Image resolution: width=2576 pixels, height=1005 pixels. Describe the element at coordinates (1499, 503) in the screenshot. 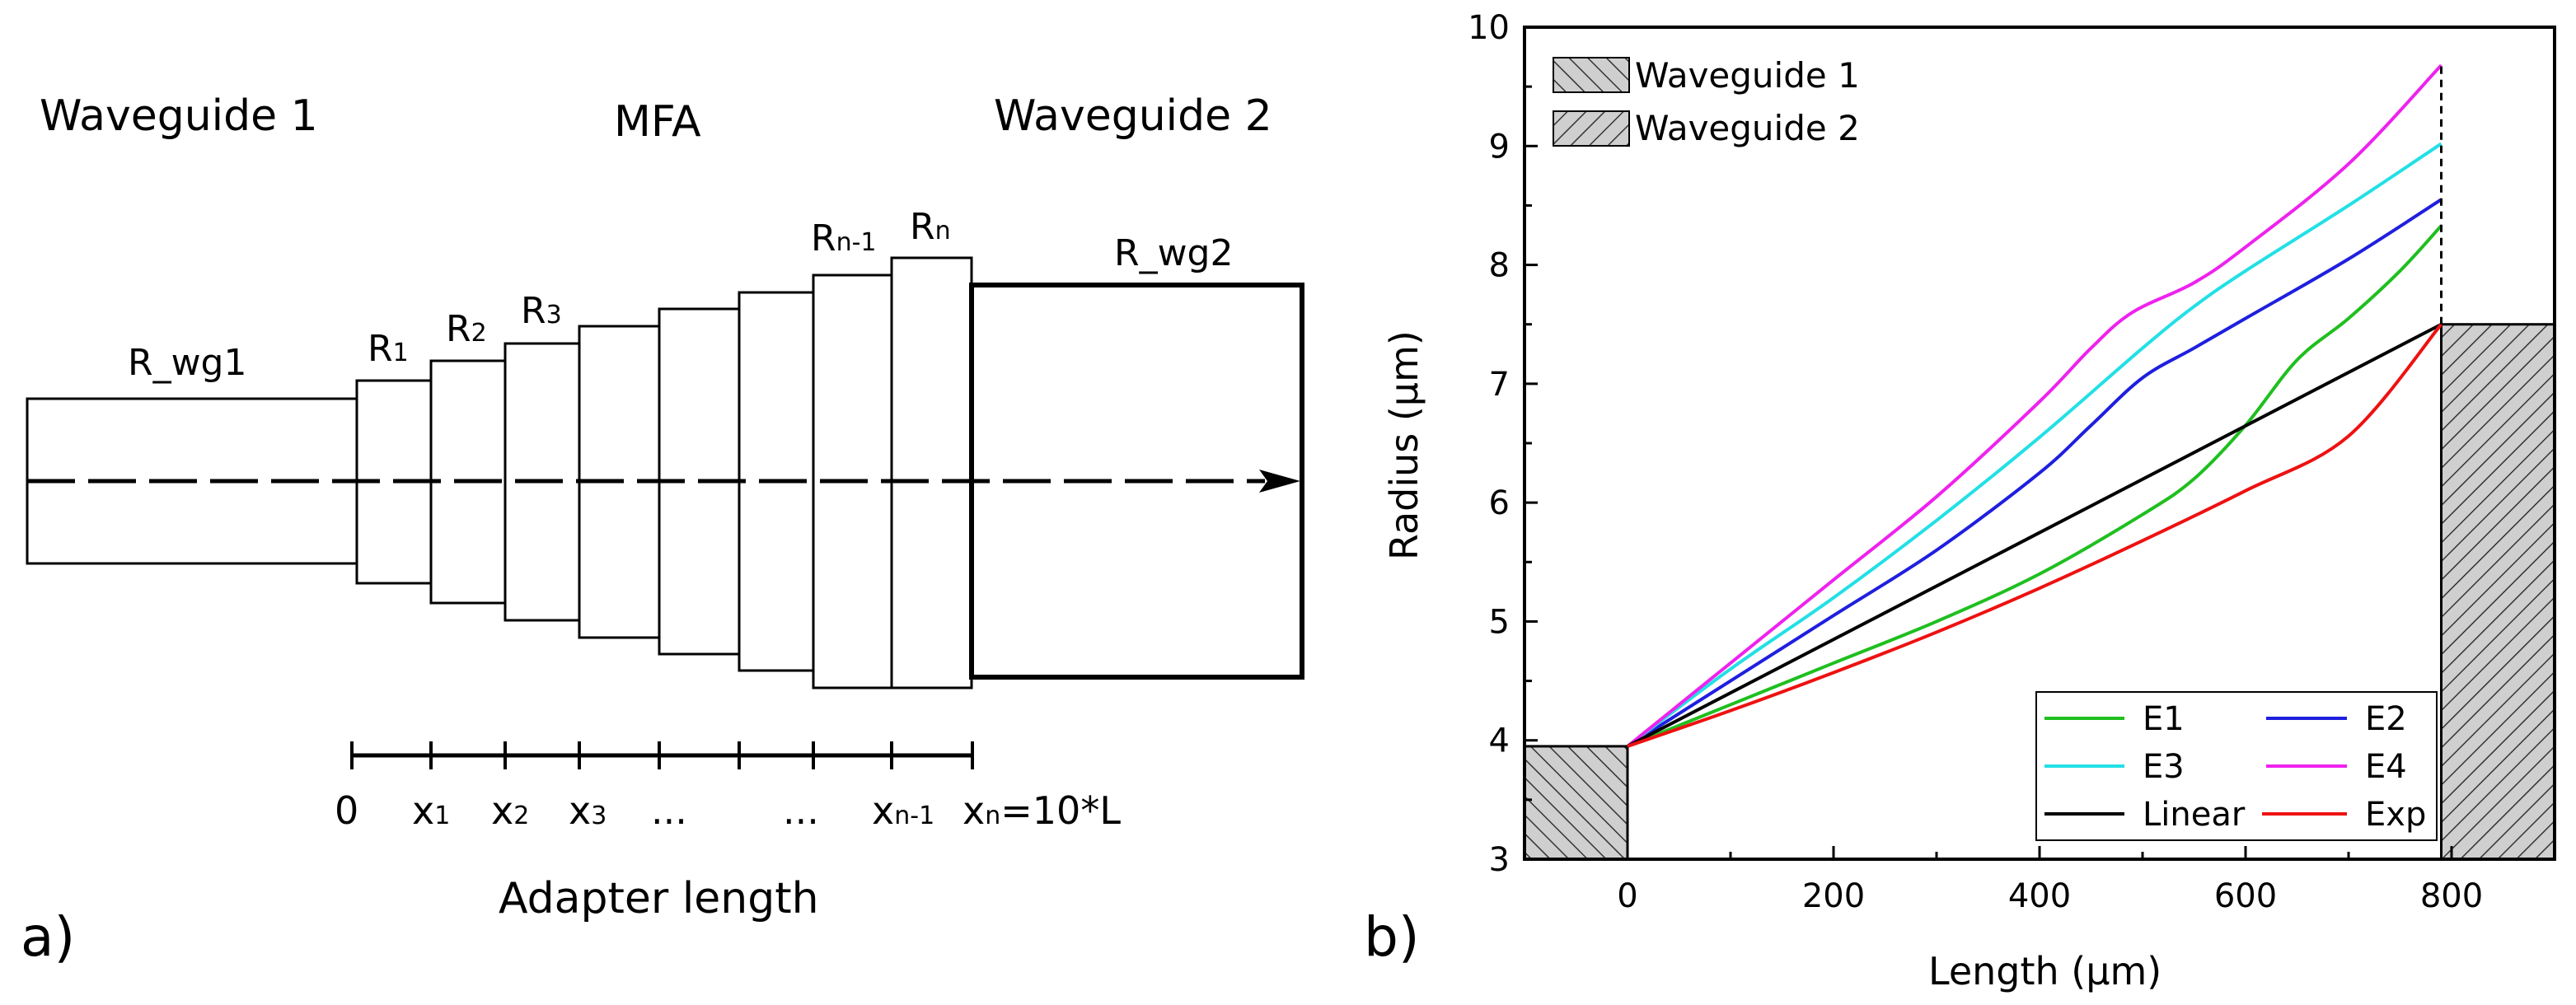

I see `y-tick-label: 6` at that location.